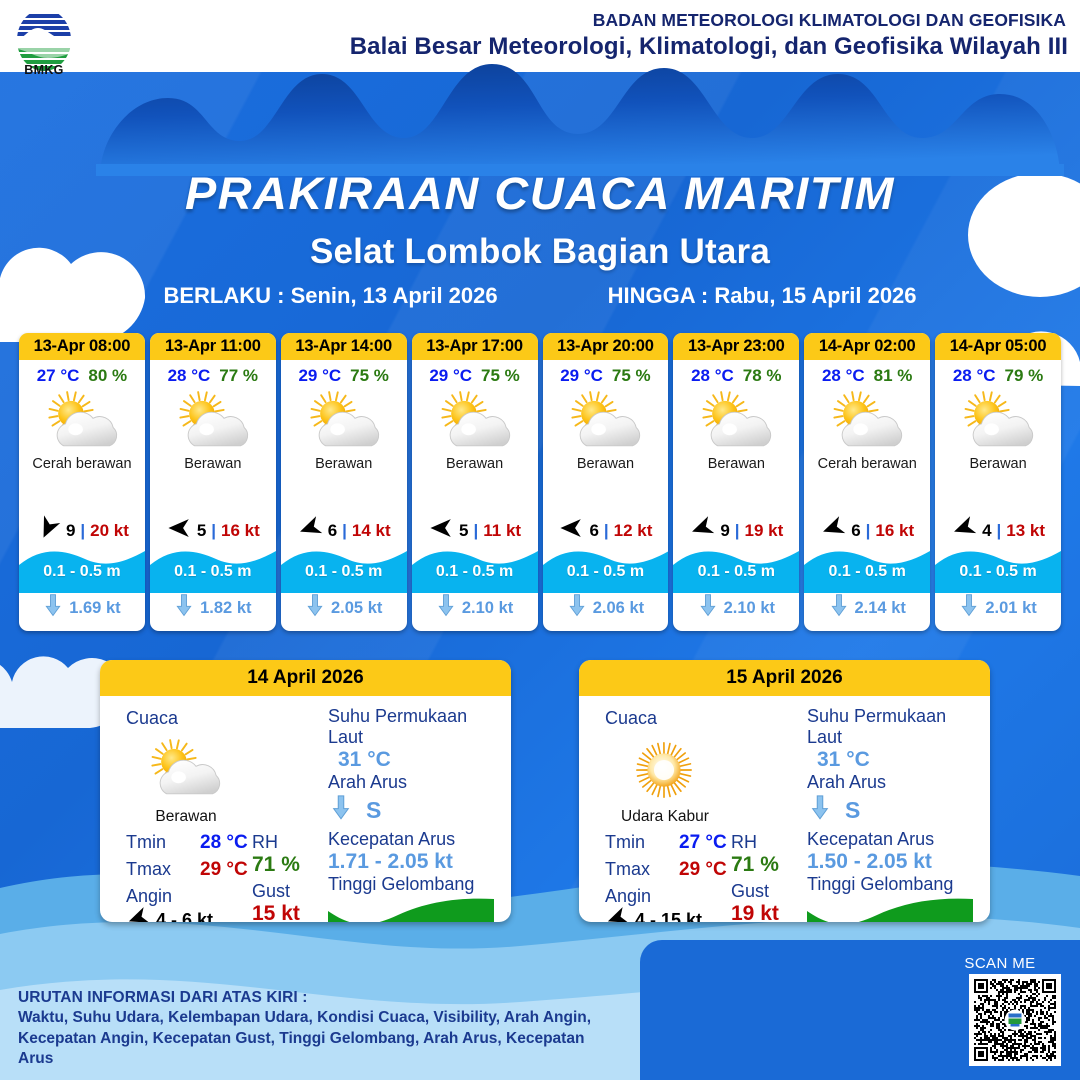 The height and width of the screenshot is (1080, 1080). Describe the element at coordinates (762, 296) in the screenshot. I see `valid-to: HINGGA : Rabu, 15 April 2026` at that location.